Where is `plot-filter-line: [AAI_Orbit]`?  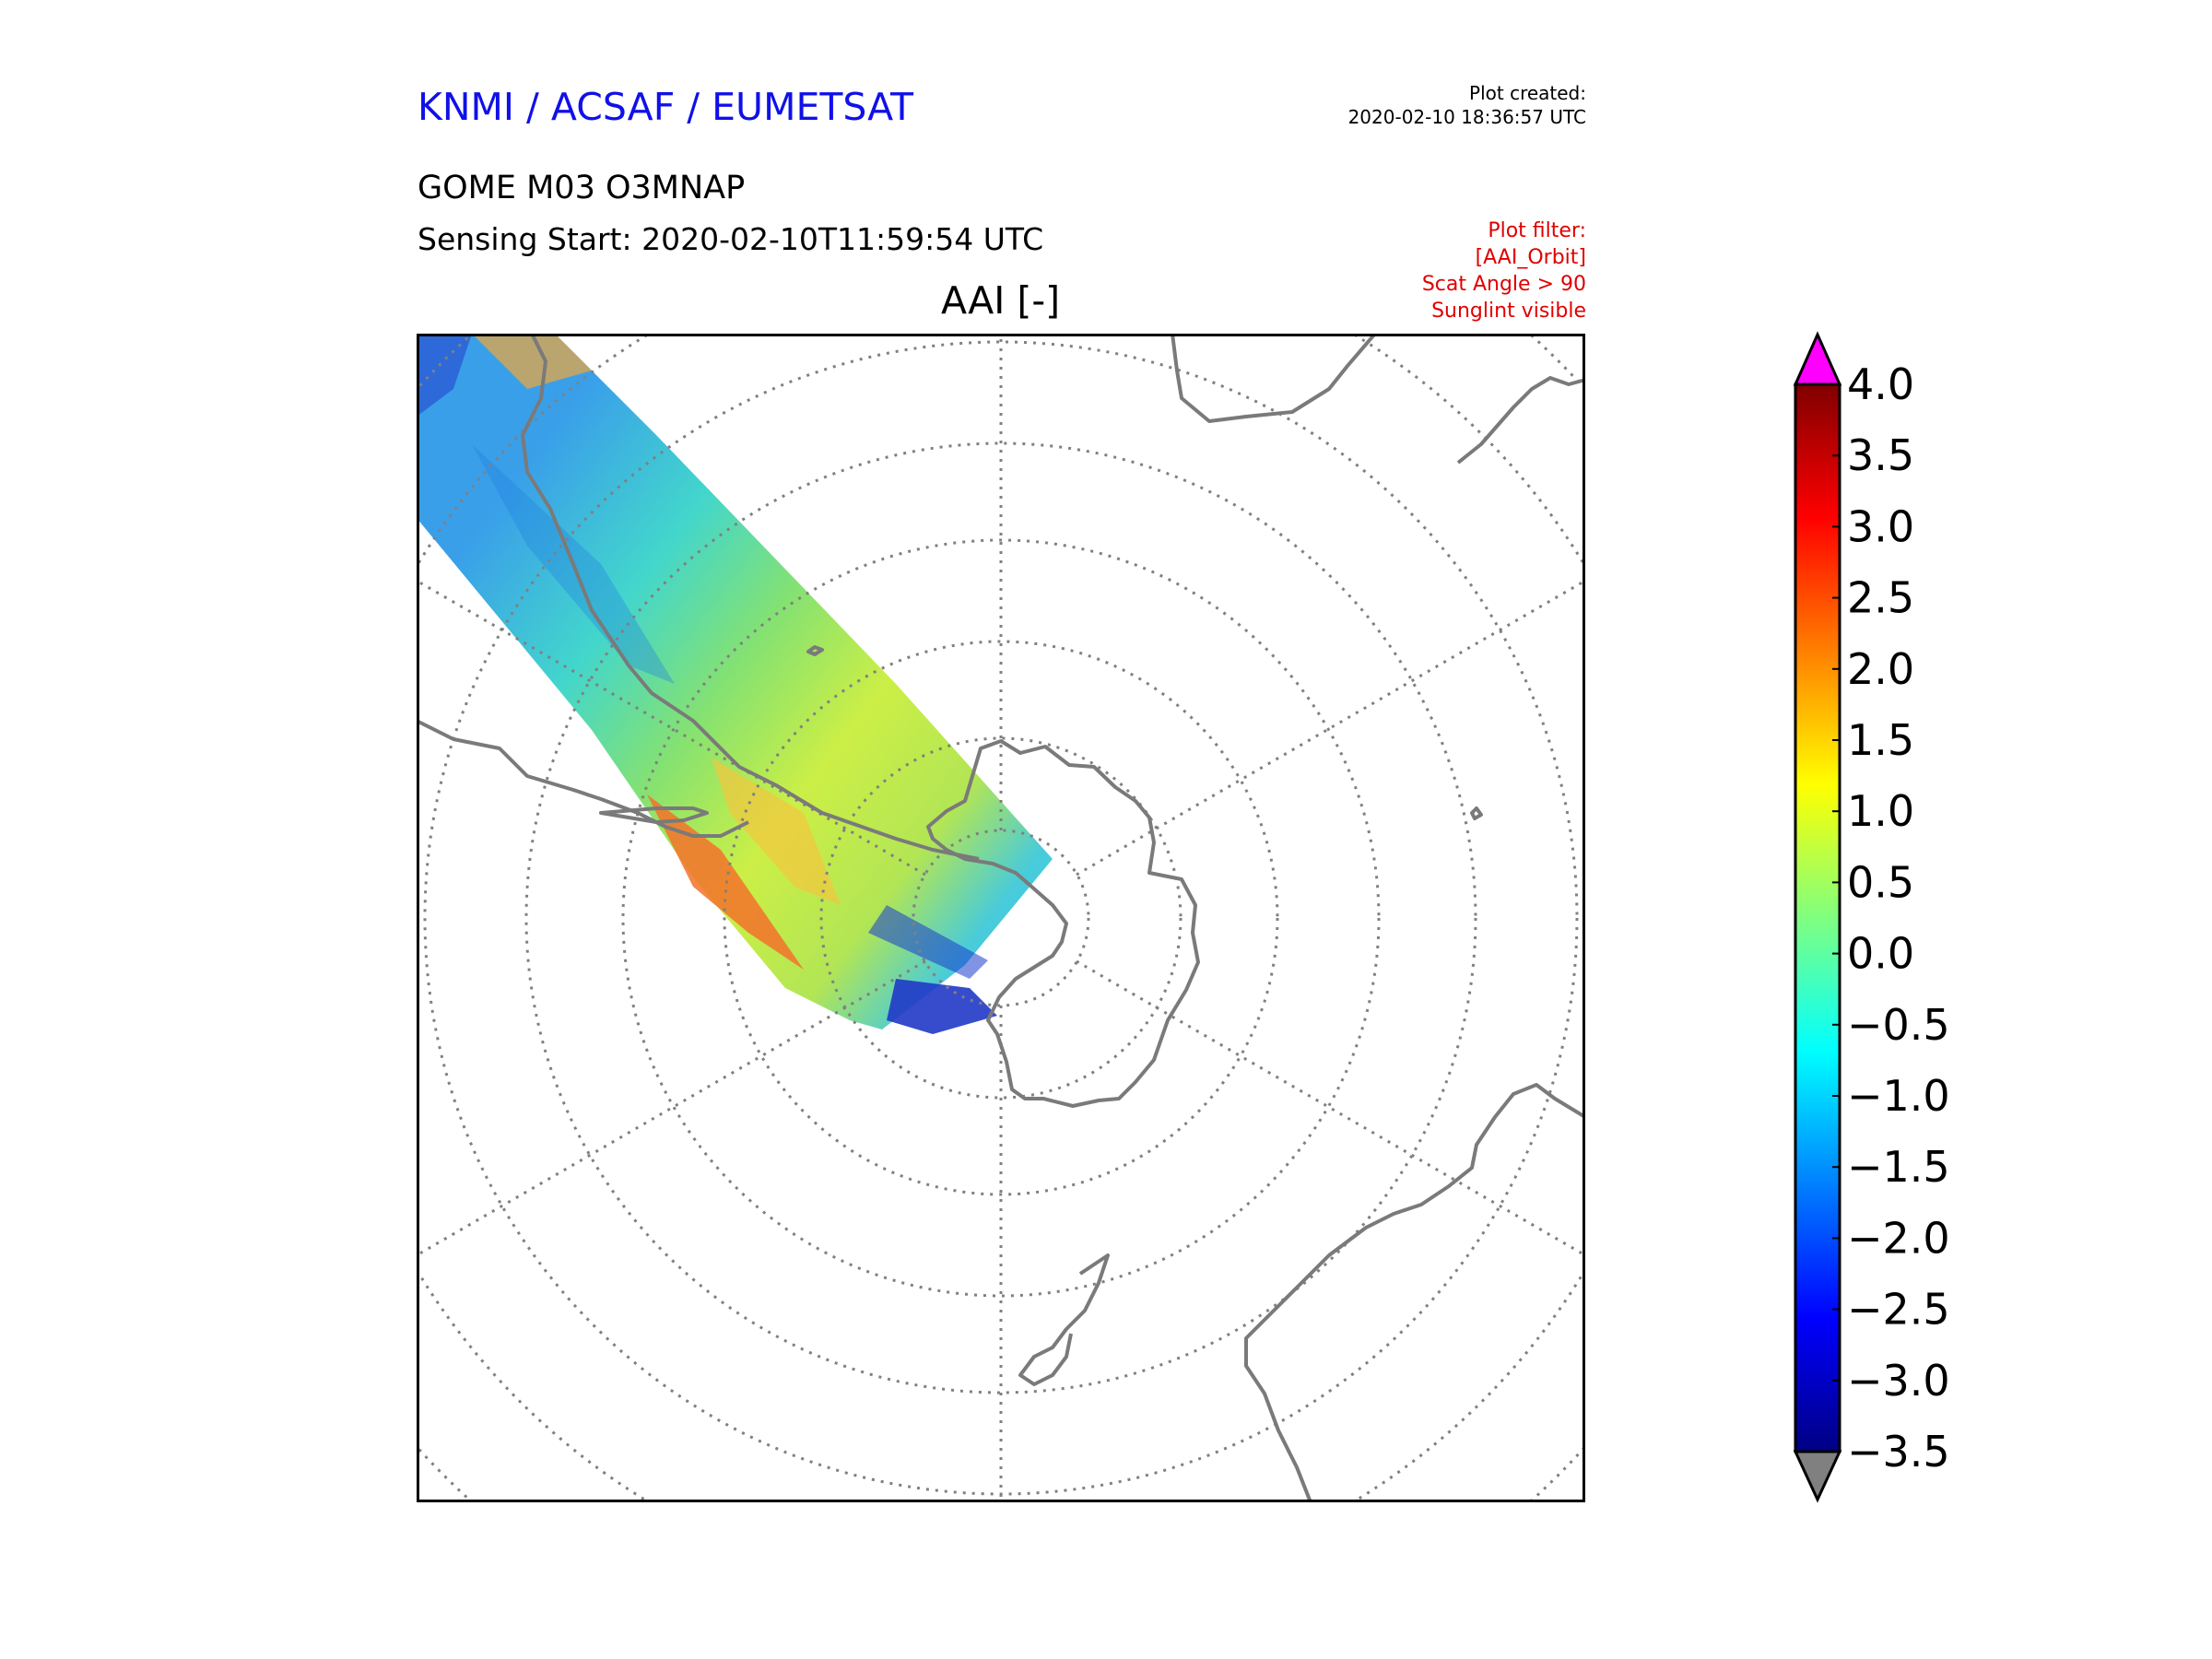
plot-filter-line: [AAI_Orbit] is located at coordinates (1530, 257).